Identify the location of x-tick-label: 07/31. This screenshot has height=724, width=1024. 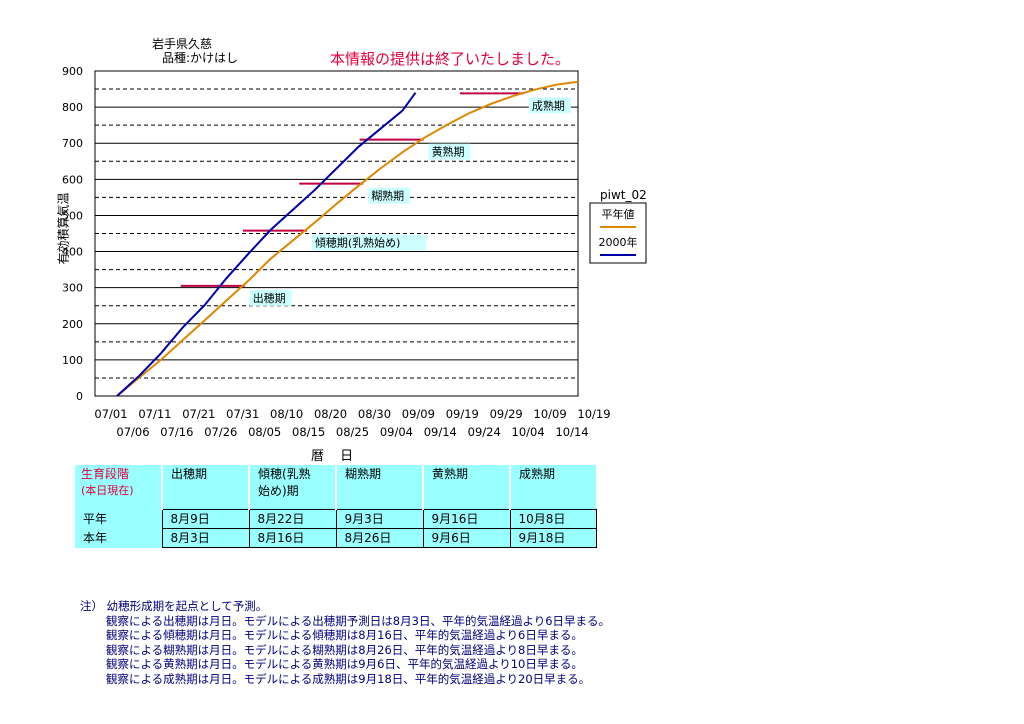
(242, 414).